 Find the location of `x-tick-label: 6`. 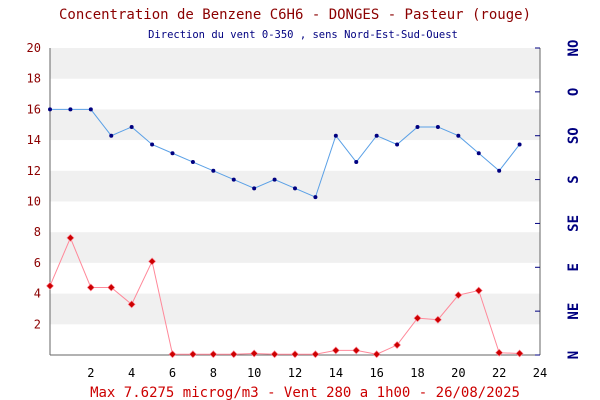

x-tick-label: 6 is located at coordinates (172, 373).